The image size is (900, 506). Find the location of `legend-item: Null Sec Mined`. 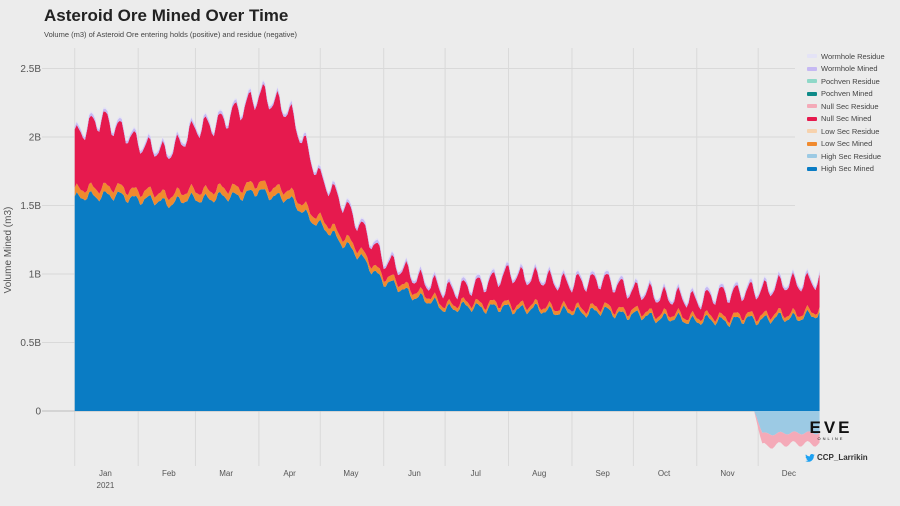

legend-item: Null Sec Mined is located at coordinates (846, 119).